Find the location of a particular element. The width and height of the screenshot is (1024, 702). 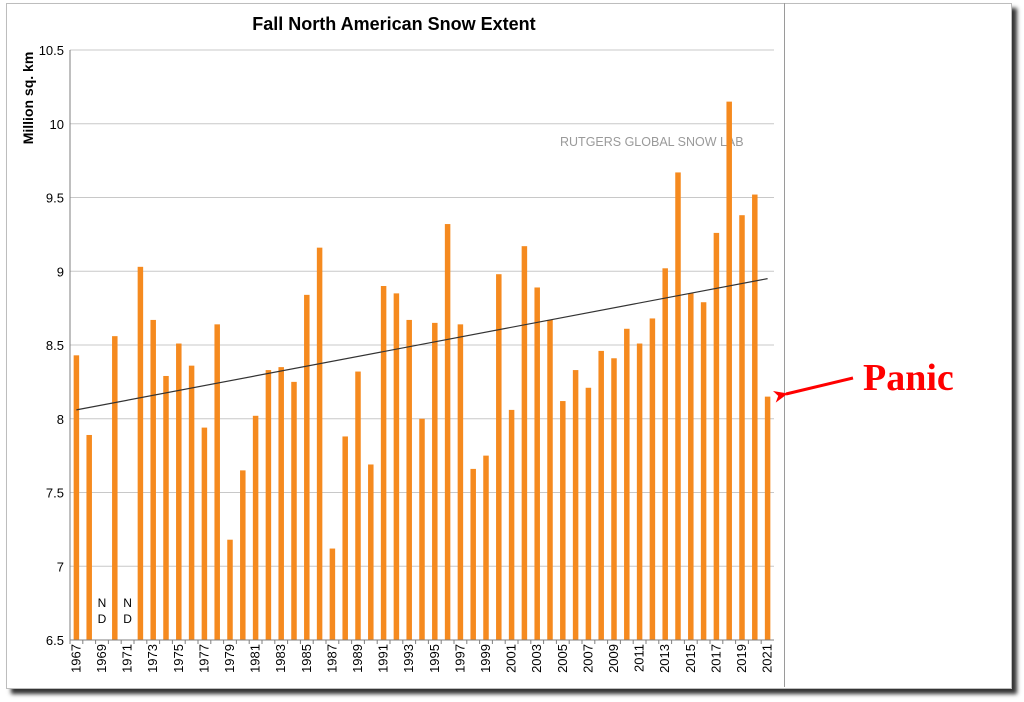

x-tick-label: 1981 is located at coordinates (255, 658).